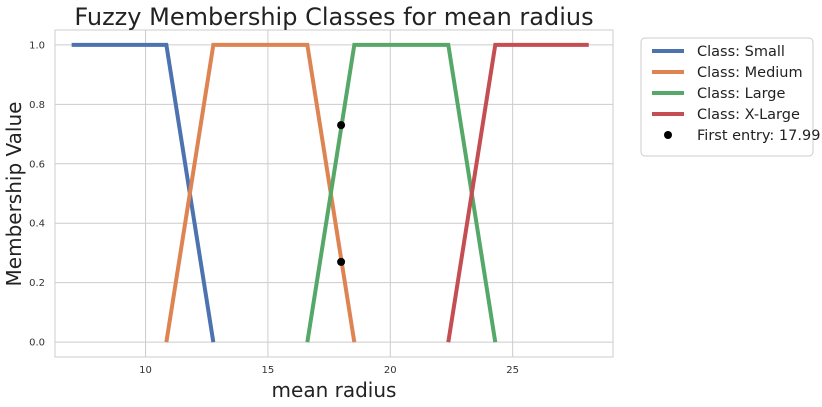  Describe the element at coordinates (390, 370) in the screenshot. I see `x-tick-label: 20` at that location.